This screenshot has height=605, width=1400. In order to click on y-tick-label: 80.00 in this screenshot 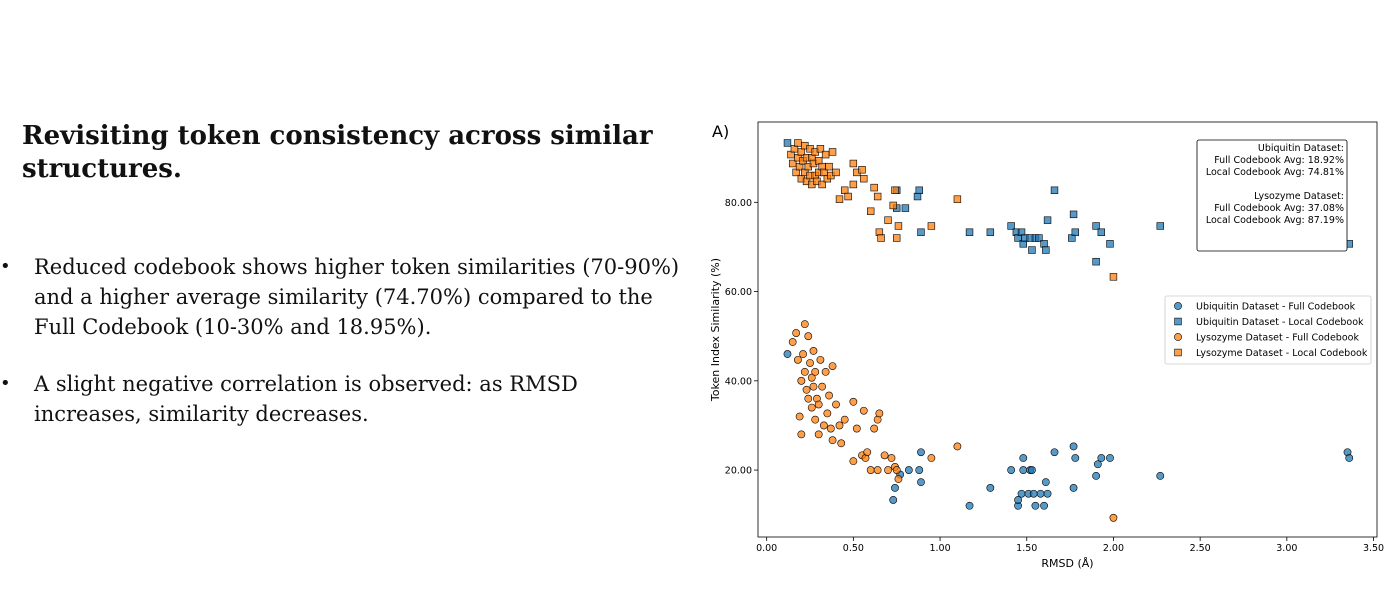, I will do `click(738, 203)`.